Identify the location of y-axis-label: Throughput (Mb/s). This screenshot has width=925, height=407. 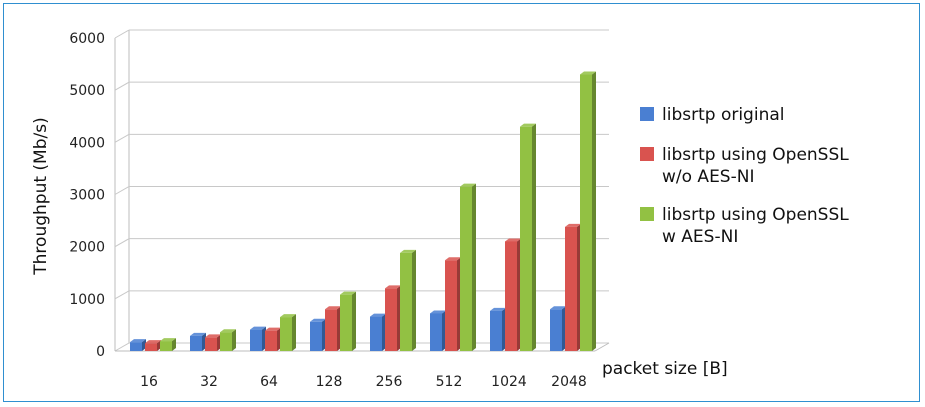
(41, 196).